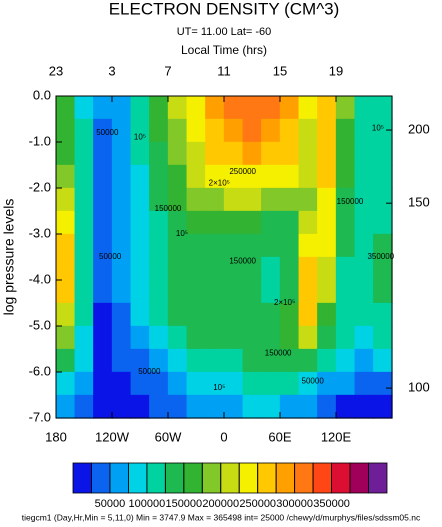 This screenshot has width=442, height=527. What do you see at coordinates (183, 504) in the screenshot?
I see `colorbar-tick-label: 150000` at bounding box center [183, 504].